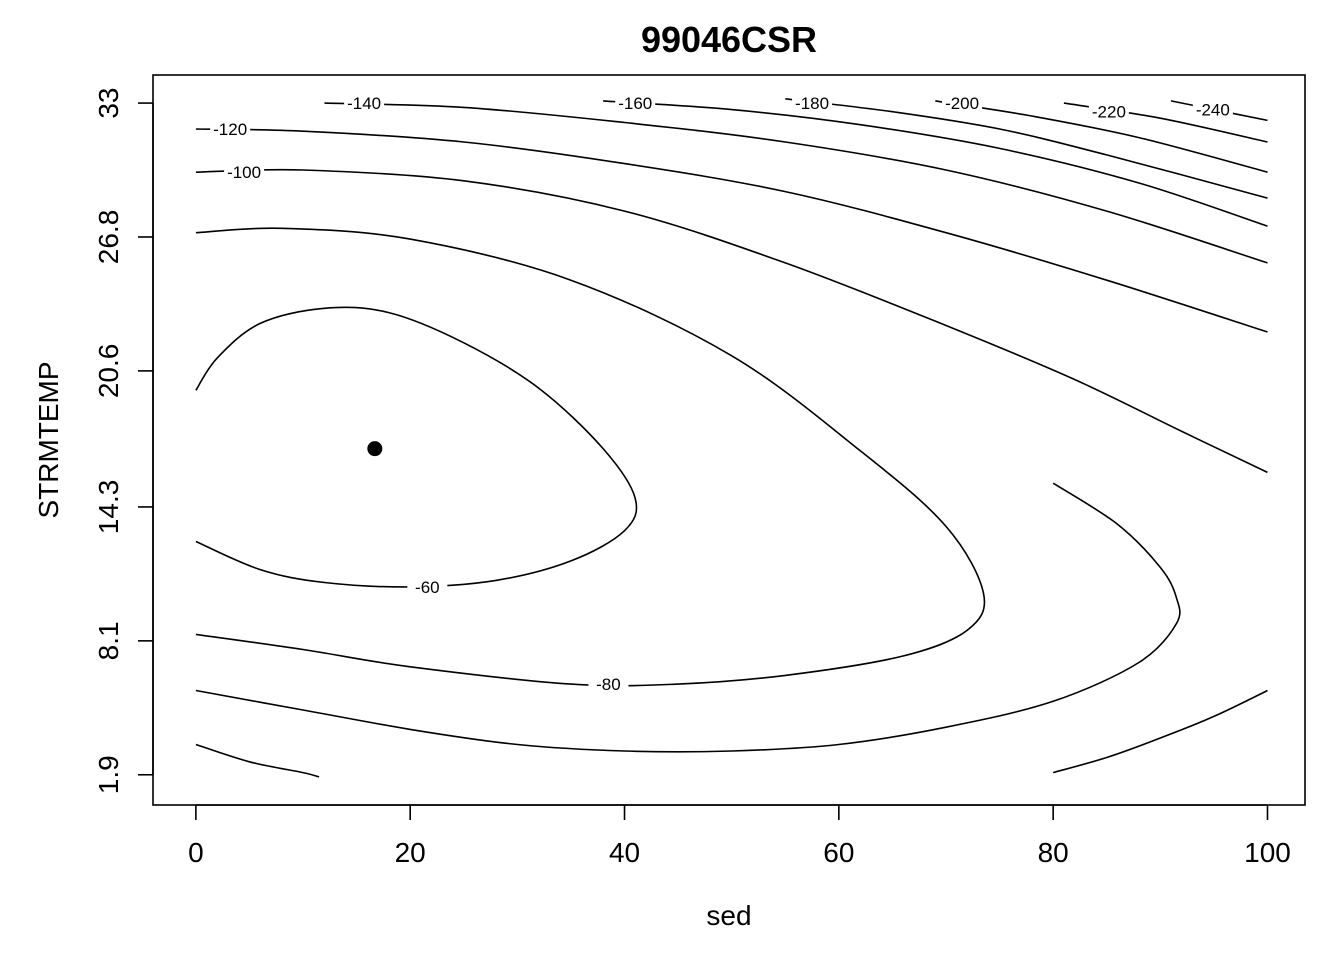 The width and height of the screenshot is (1344, 960). Describe the element at coordinates (108, 774) in the screenshot. I see `y-tick-label: 1.9` at that location.